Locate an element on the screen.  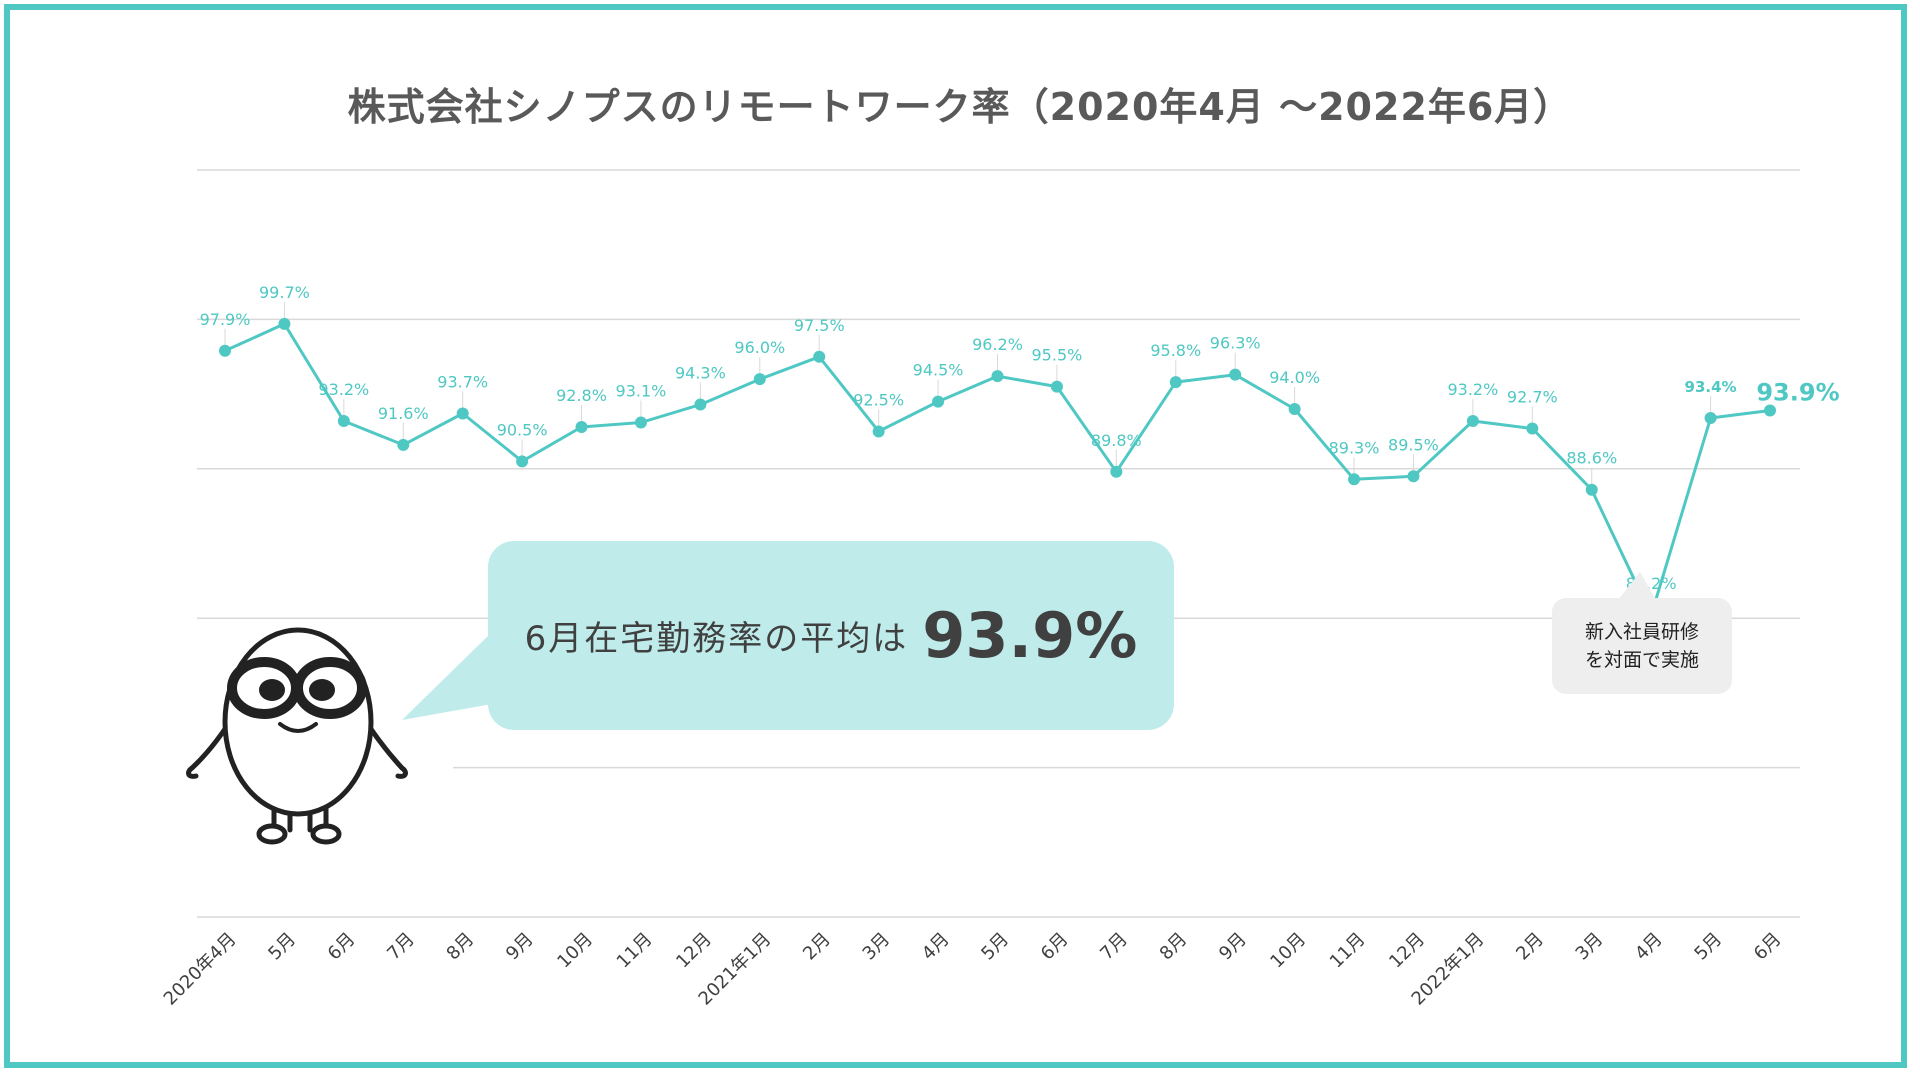
data-label: 93.1% is located at coordinates (641, 390).